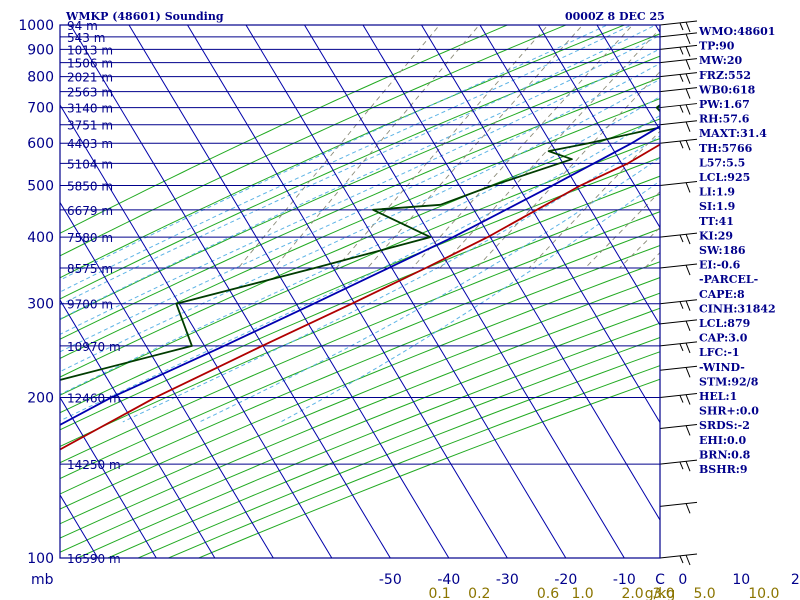 The image size is (800, 600). Describe the element at coordinates (722, 162) in the screenshot. I see `index-entry: L57:5.5` at that location.